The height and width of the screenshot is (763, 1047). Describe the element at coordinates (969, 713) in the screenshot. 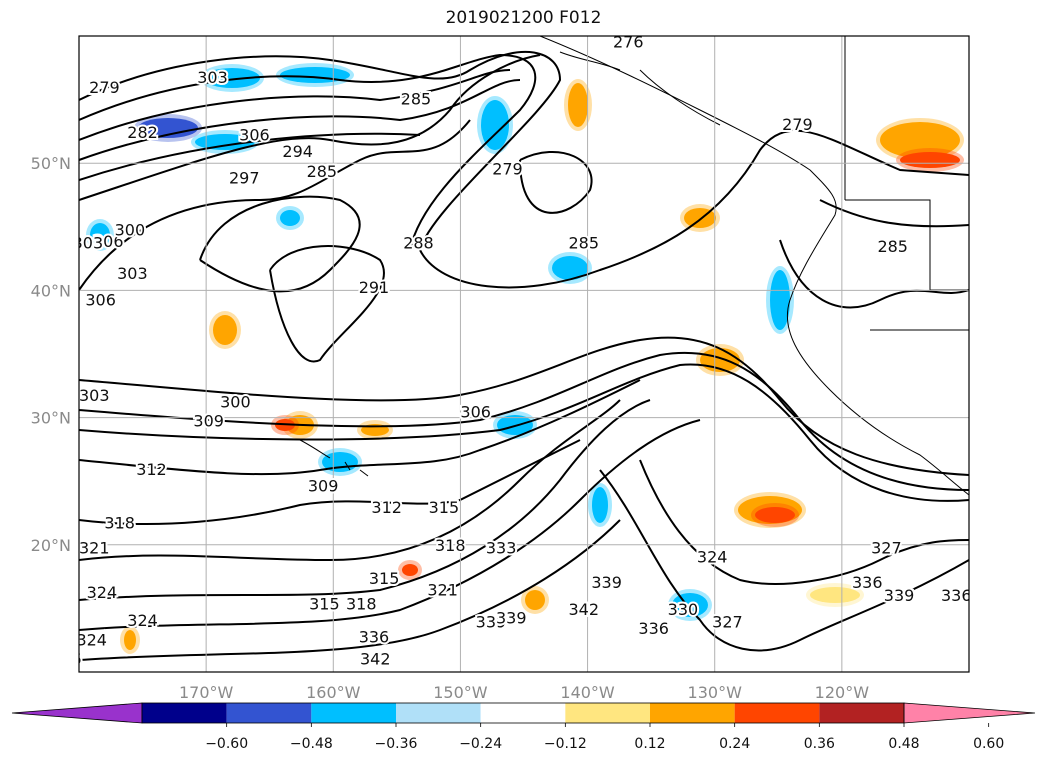

I see `colorbar-right-extension` at that location.